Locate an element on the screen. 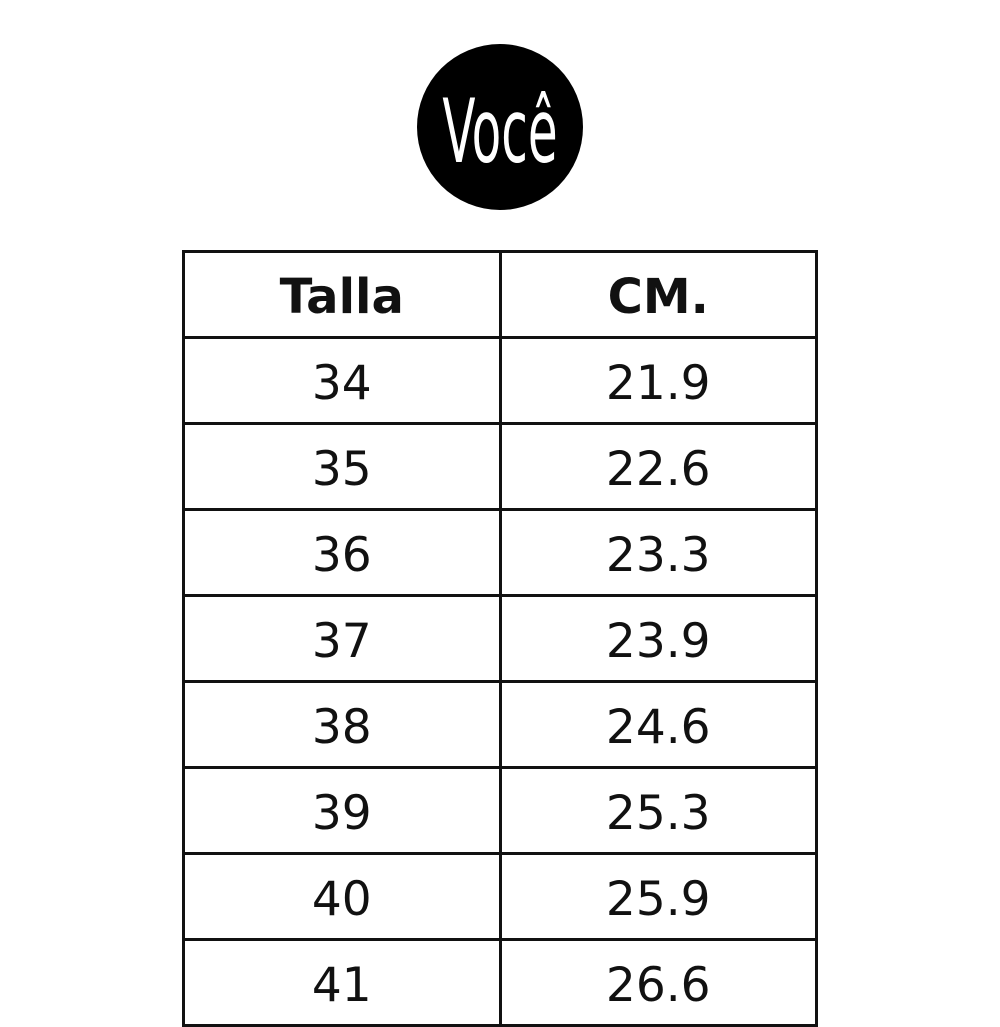  table-row: 37 23.9 is located at coordinates (500, 638).